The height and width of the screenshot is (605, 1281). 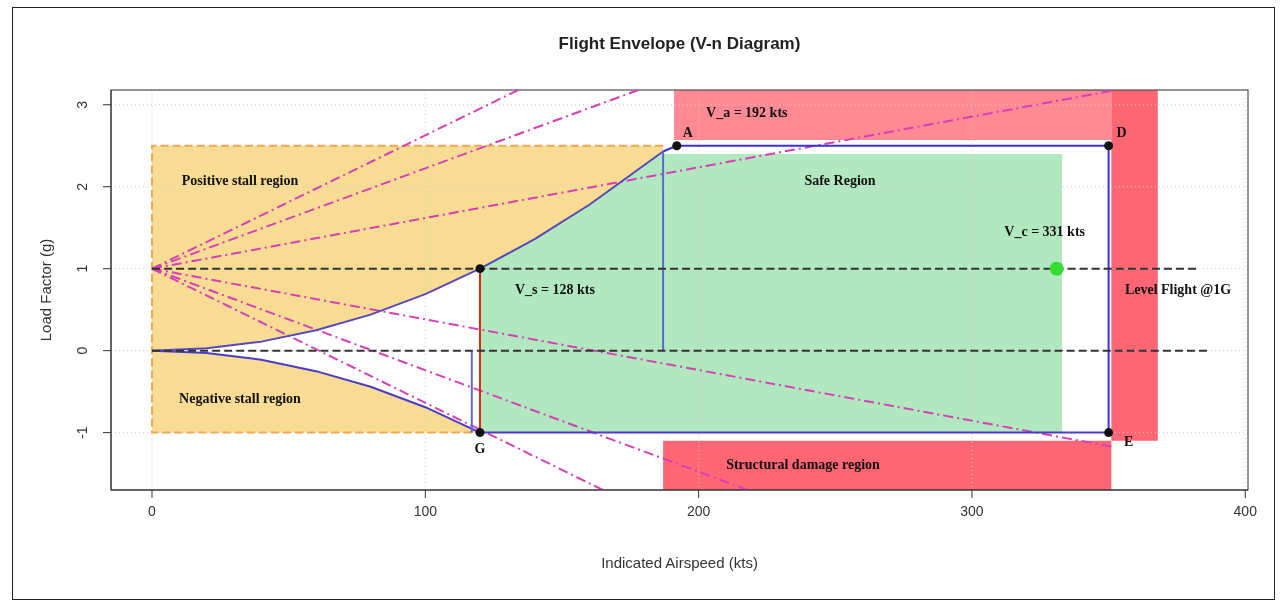 What do you see at coordinates (840, 181) in the screenshot?
I see `annotation: Safe Region` at bounding box center [840, 181].